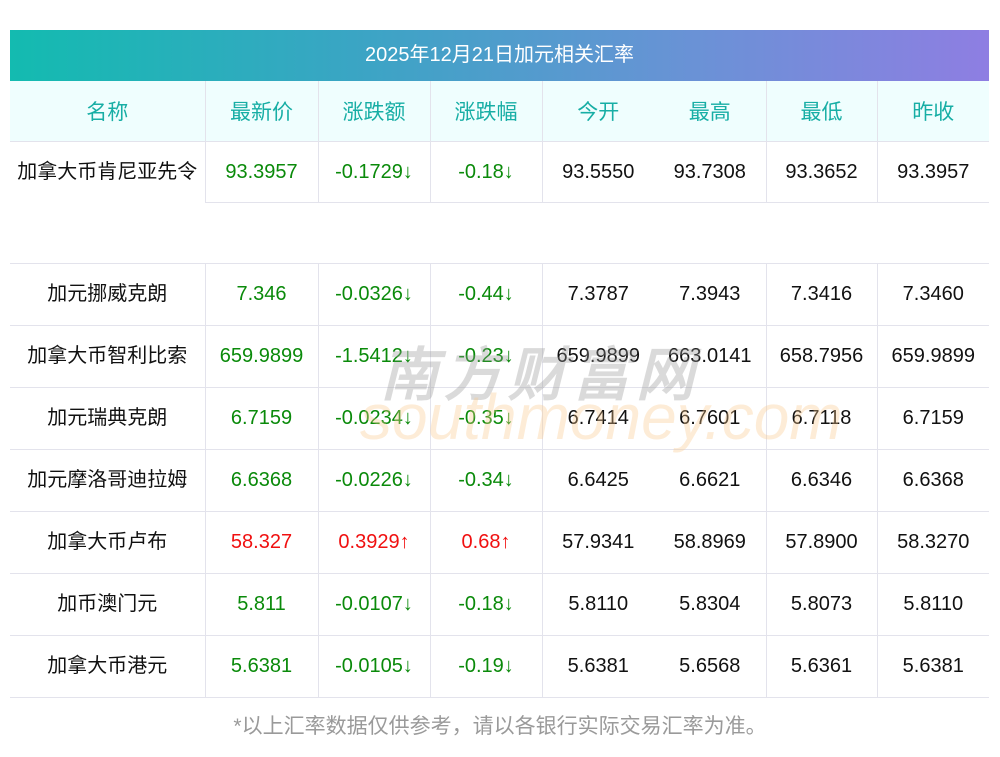 This screenshot has width=1000, height=757. I want to click on currency-name: 加拿大币智利比索, so click(107, 356).